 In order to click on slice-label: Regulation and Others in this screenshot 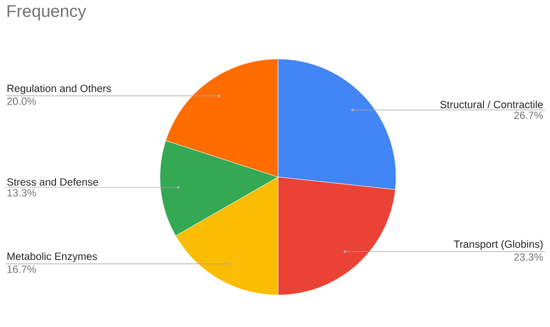, I will do `click(59, 89)`.